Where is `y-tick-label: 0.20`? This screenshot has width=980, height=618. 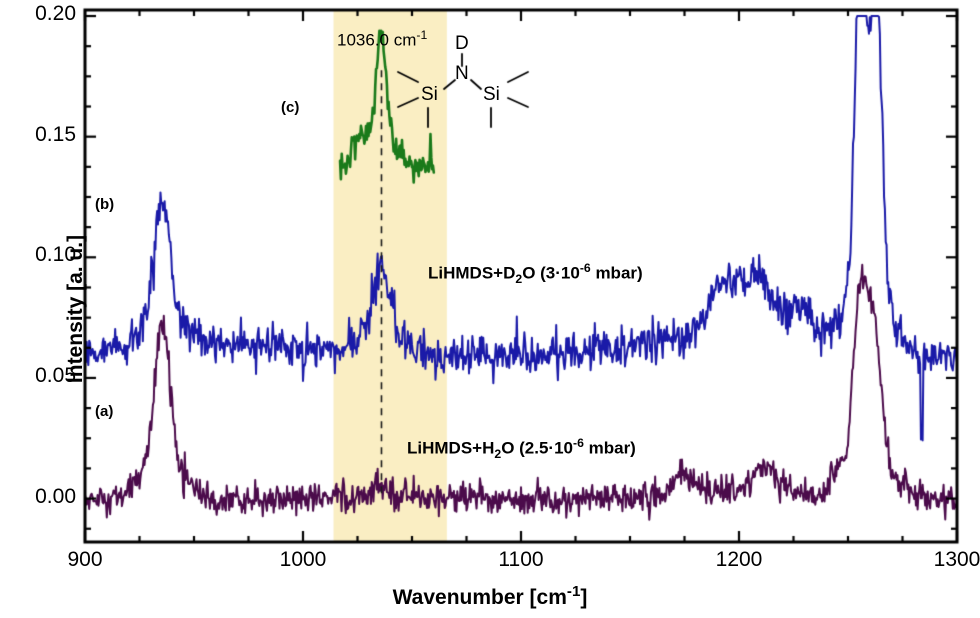 y-tick-label: 0.20 is located at coordinates (55, 14).